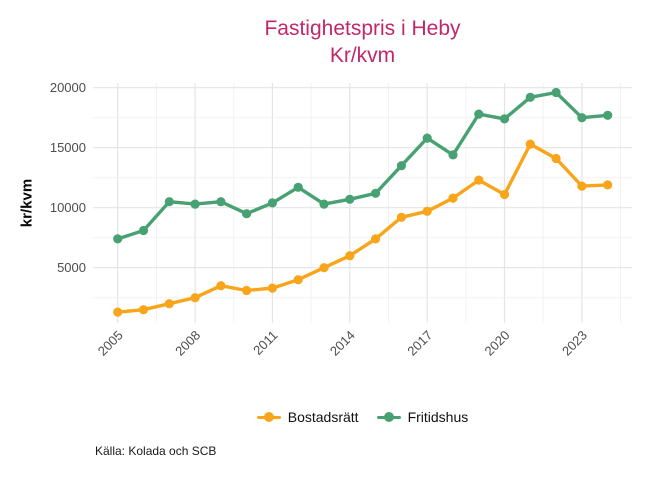 The width and height of the screenshot is (672, 480). What do you see at coordinates (265, 343) in the screenshot?
I see `x-tick-label: 2011` at bounding box center [265, 343].